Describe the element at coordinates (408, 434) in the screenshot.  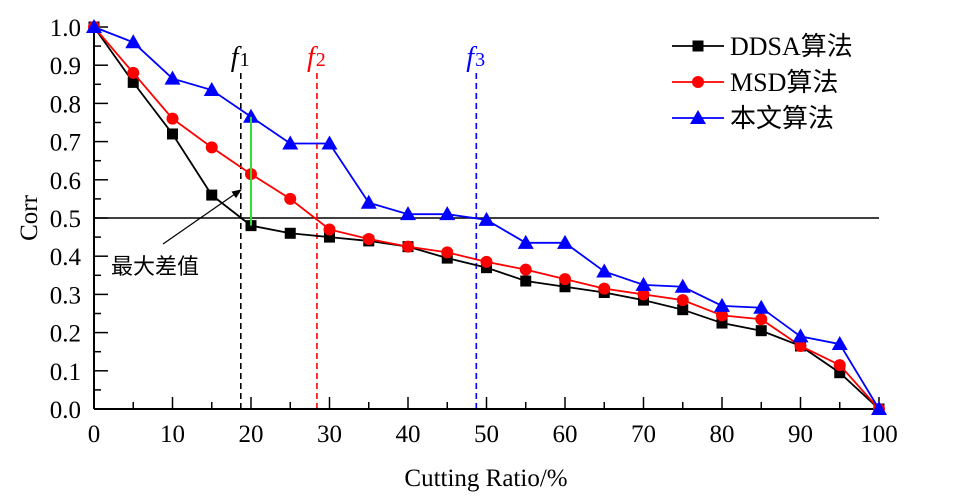
I see `x-tick-label: 40` at that location.